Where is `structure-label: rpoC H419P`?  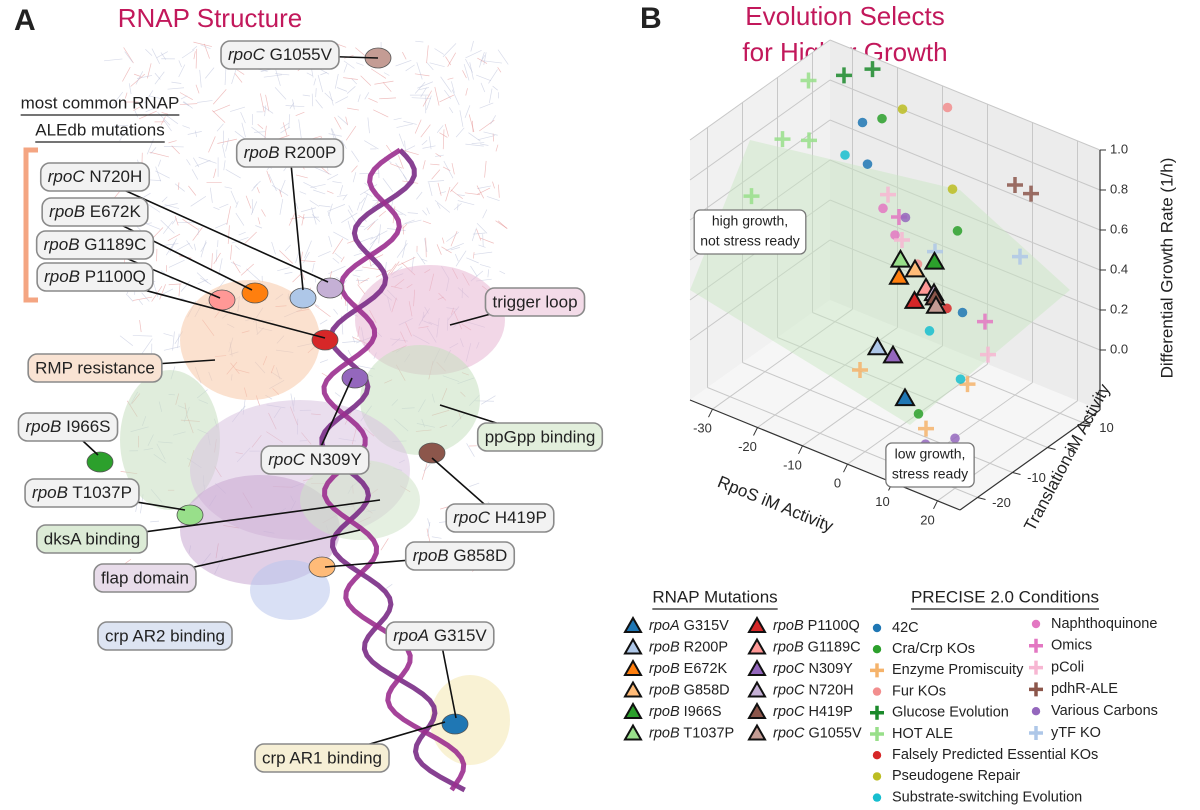 structure-label: rpoC H419P is located at coordinates (500, 517).